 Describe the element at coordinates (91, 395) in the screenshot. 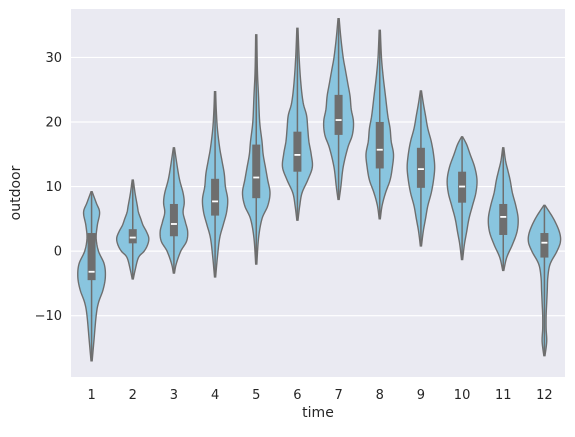

I see `x-tick-label: 1` at that location.